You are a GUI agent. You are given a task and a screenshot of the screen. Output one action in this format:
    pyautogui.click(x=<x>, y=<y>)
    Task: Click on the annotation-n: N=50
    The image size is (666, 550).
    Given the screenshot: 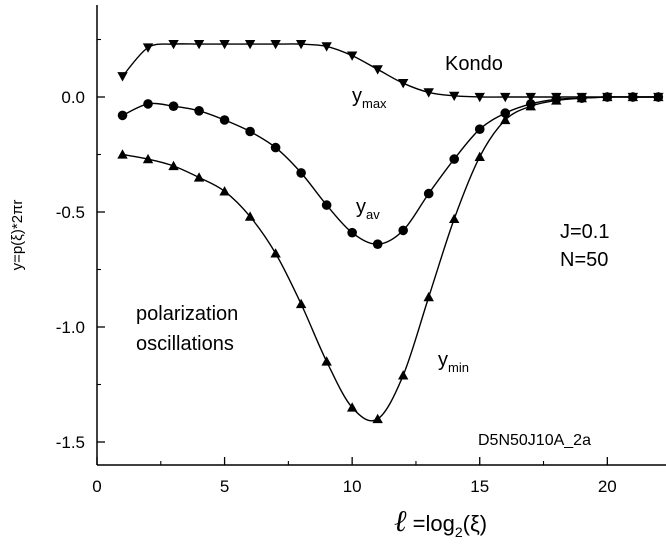 What is the action you would take?
    pyautogui.click(x=584, y=260)
    